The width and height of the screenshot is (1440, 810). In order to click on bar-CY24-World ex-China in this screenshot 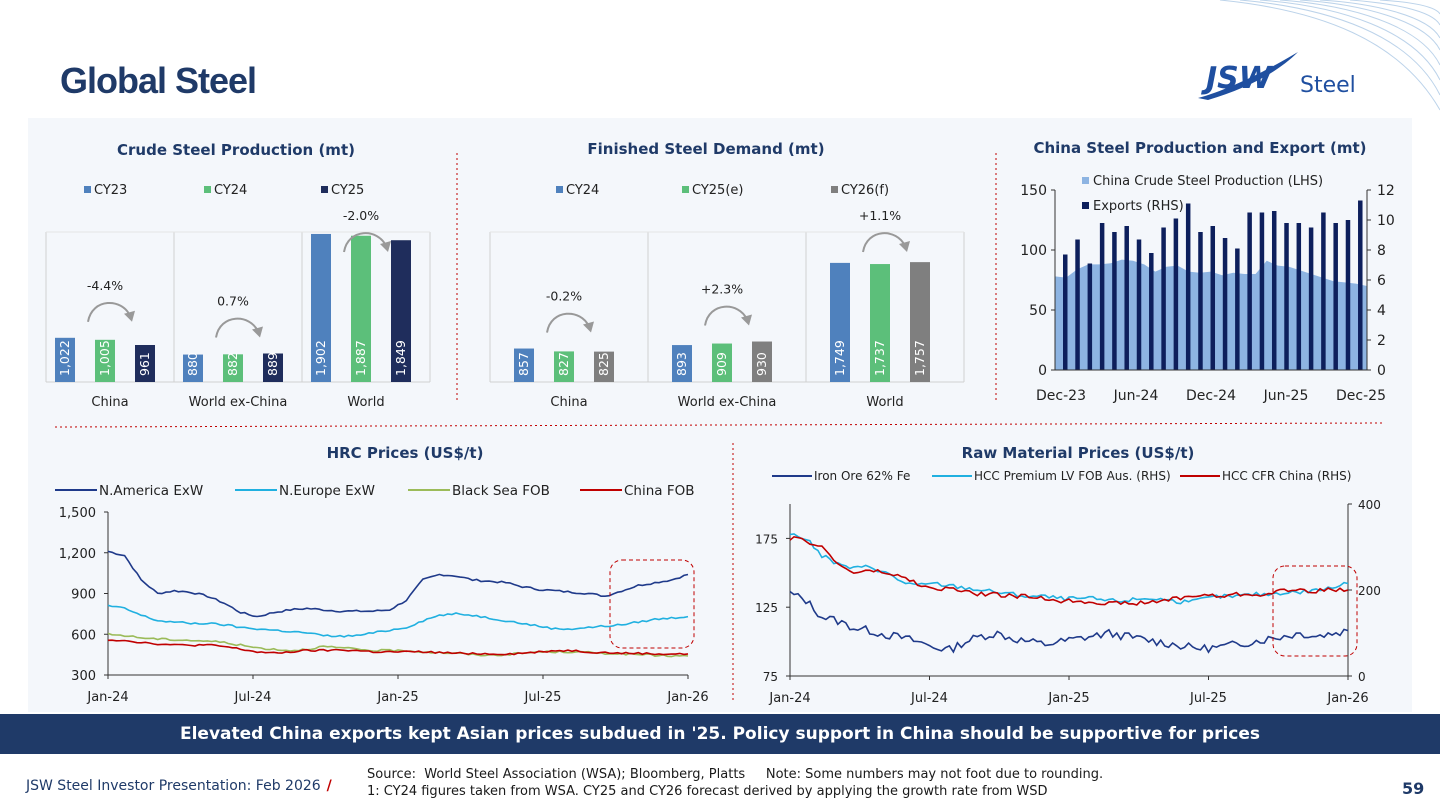, I will do `click(233, 368)`.